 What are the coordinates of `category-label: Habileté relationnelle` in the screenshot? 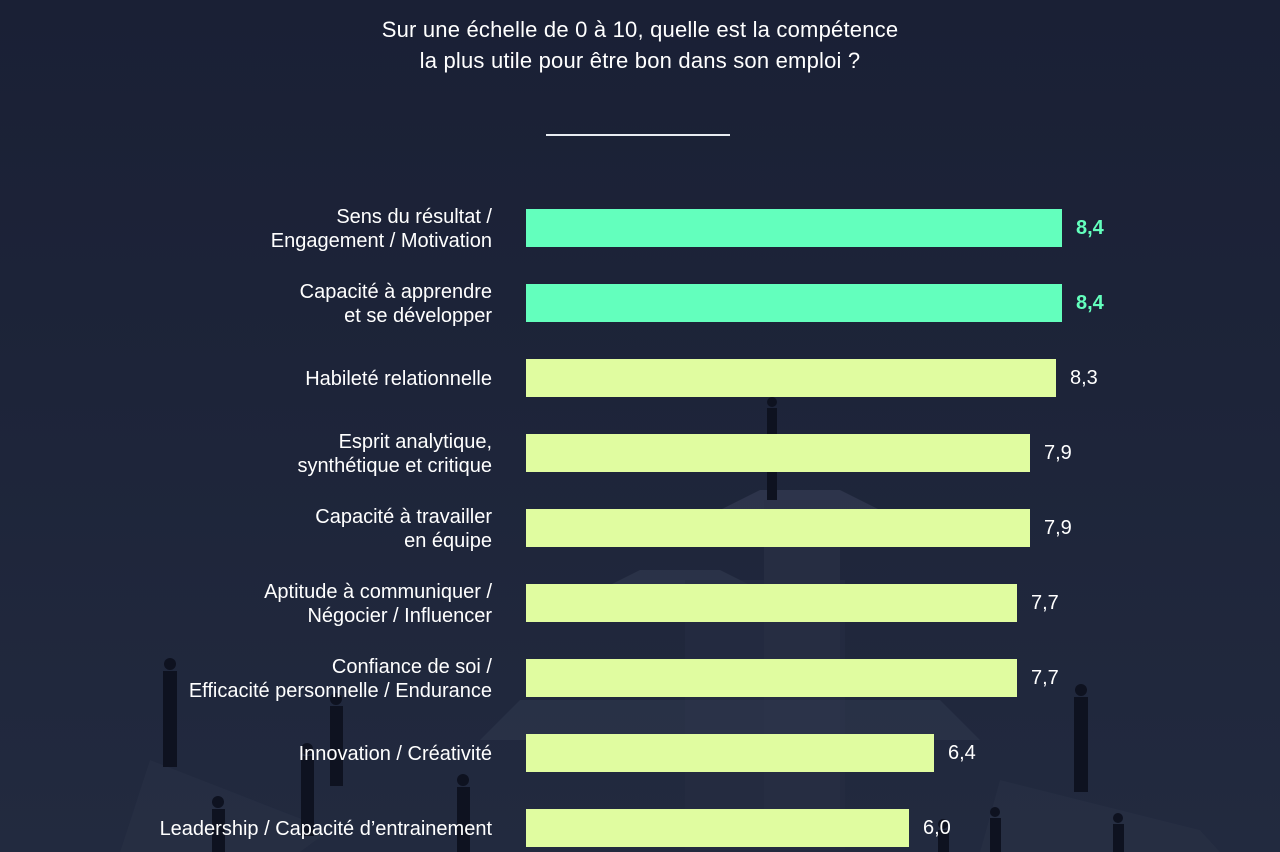 It's located at (398, 379).